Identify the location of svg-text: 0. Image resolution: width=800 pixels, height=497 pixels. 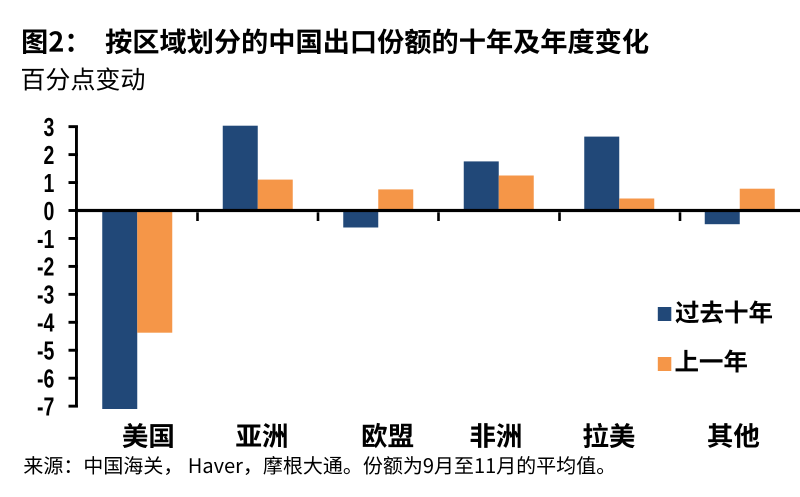
(48, 210).